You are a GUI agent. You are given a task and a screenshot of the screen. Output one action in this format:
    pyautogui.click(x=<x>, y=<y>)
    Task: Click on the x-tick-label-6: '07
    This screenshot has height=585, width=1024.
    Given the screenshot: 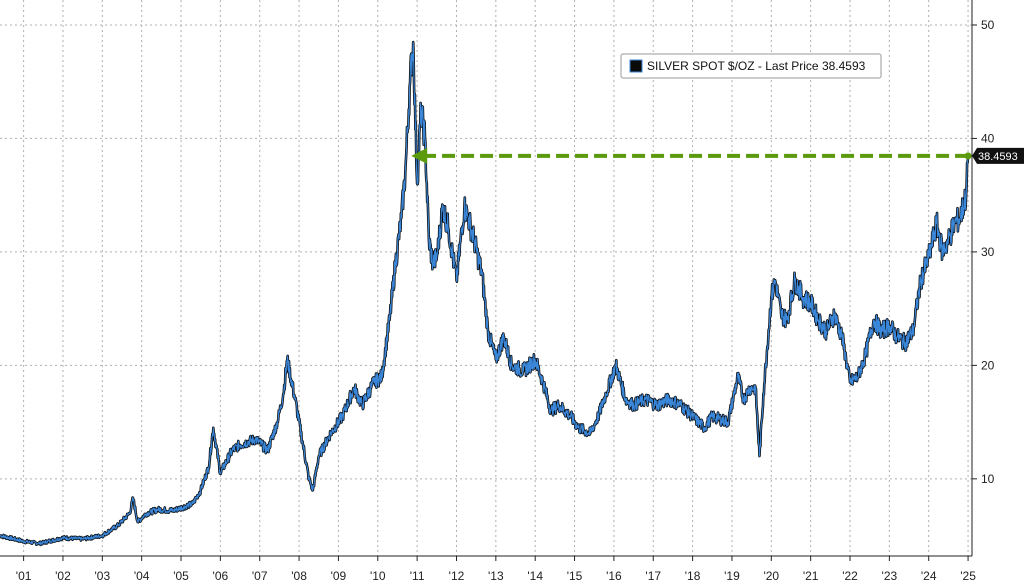 What is the action you would take?
    pyautogui.click(x=260, y=576)
    